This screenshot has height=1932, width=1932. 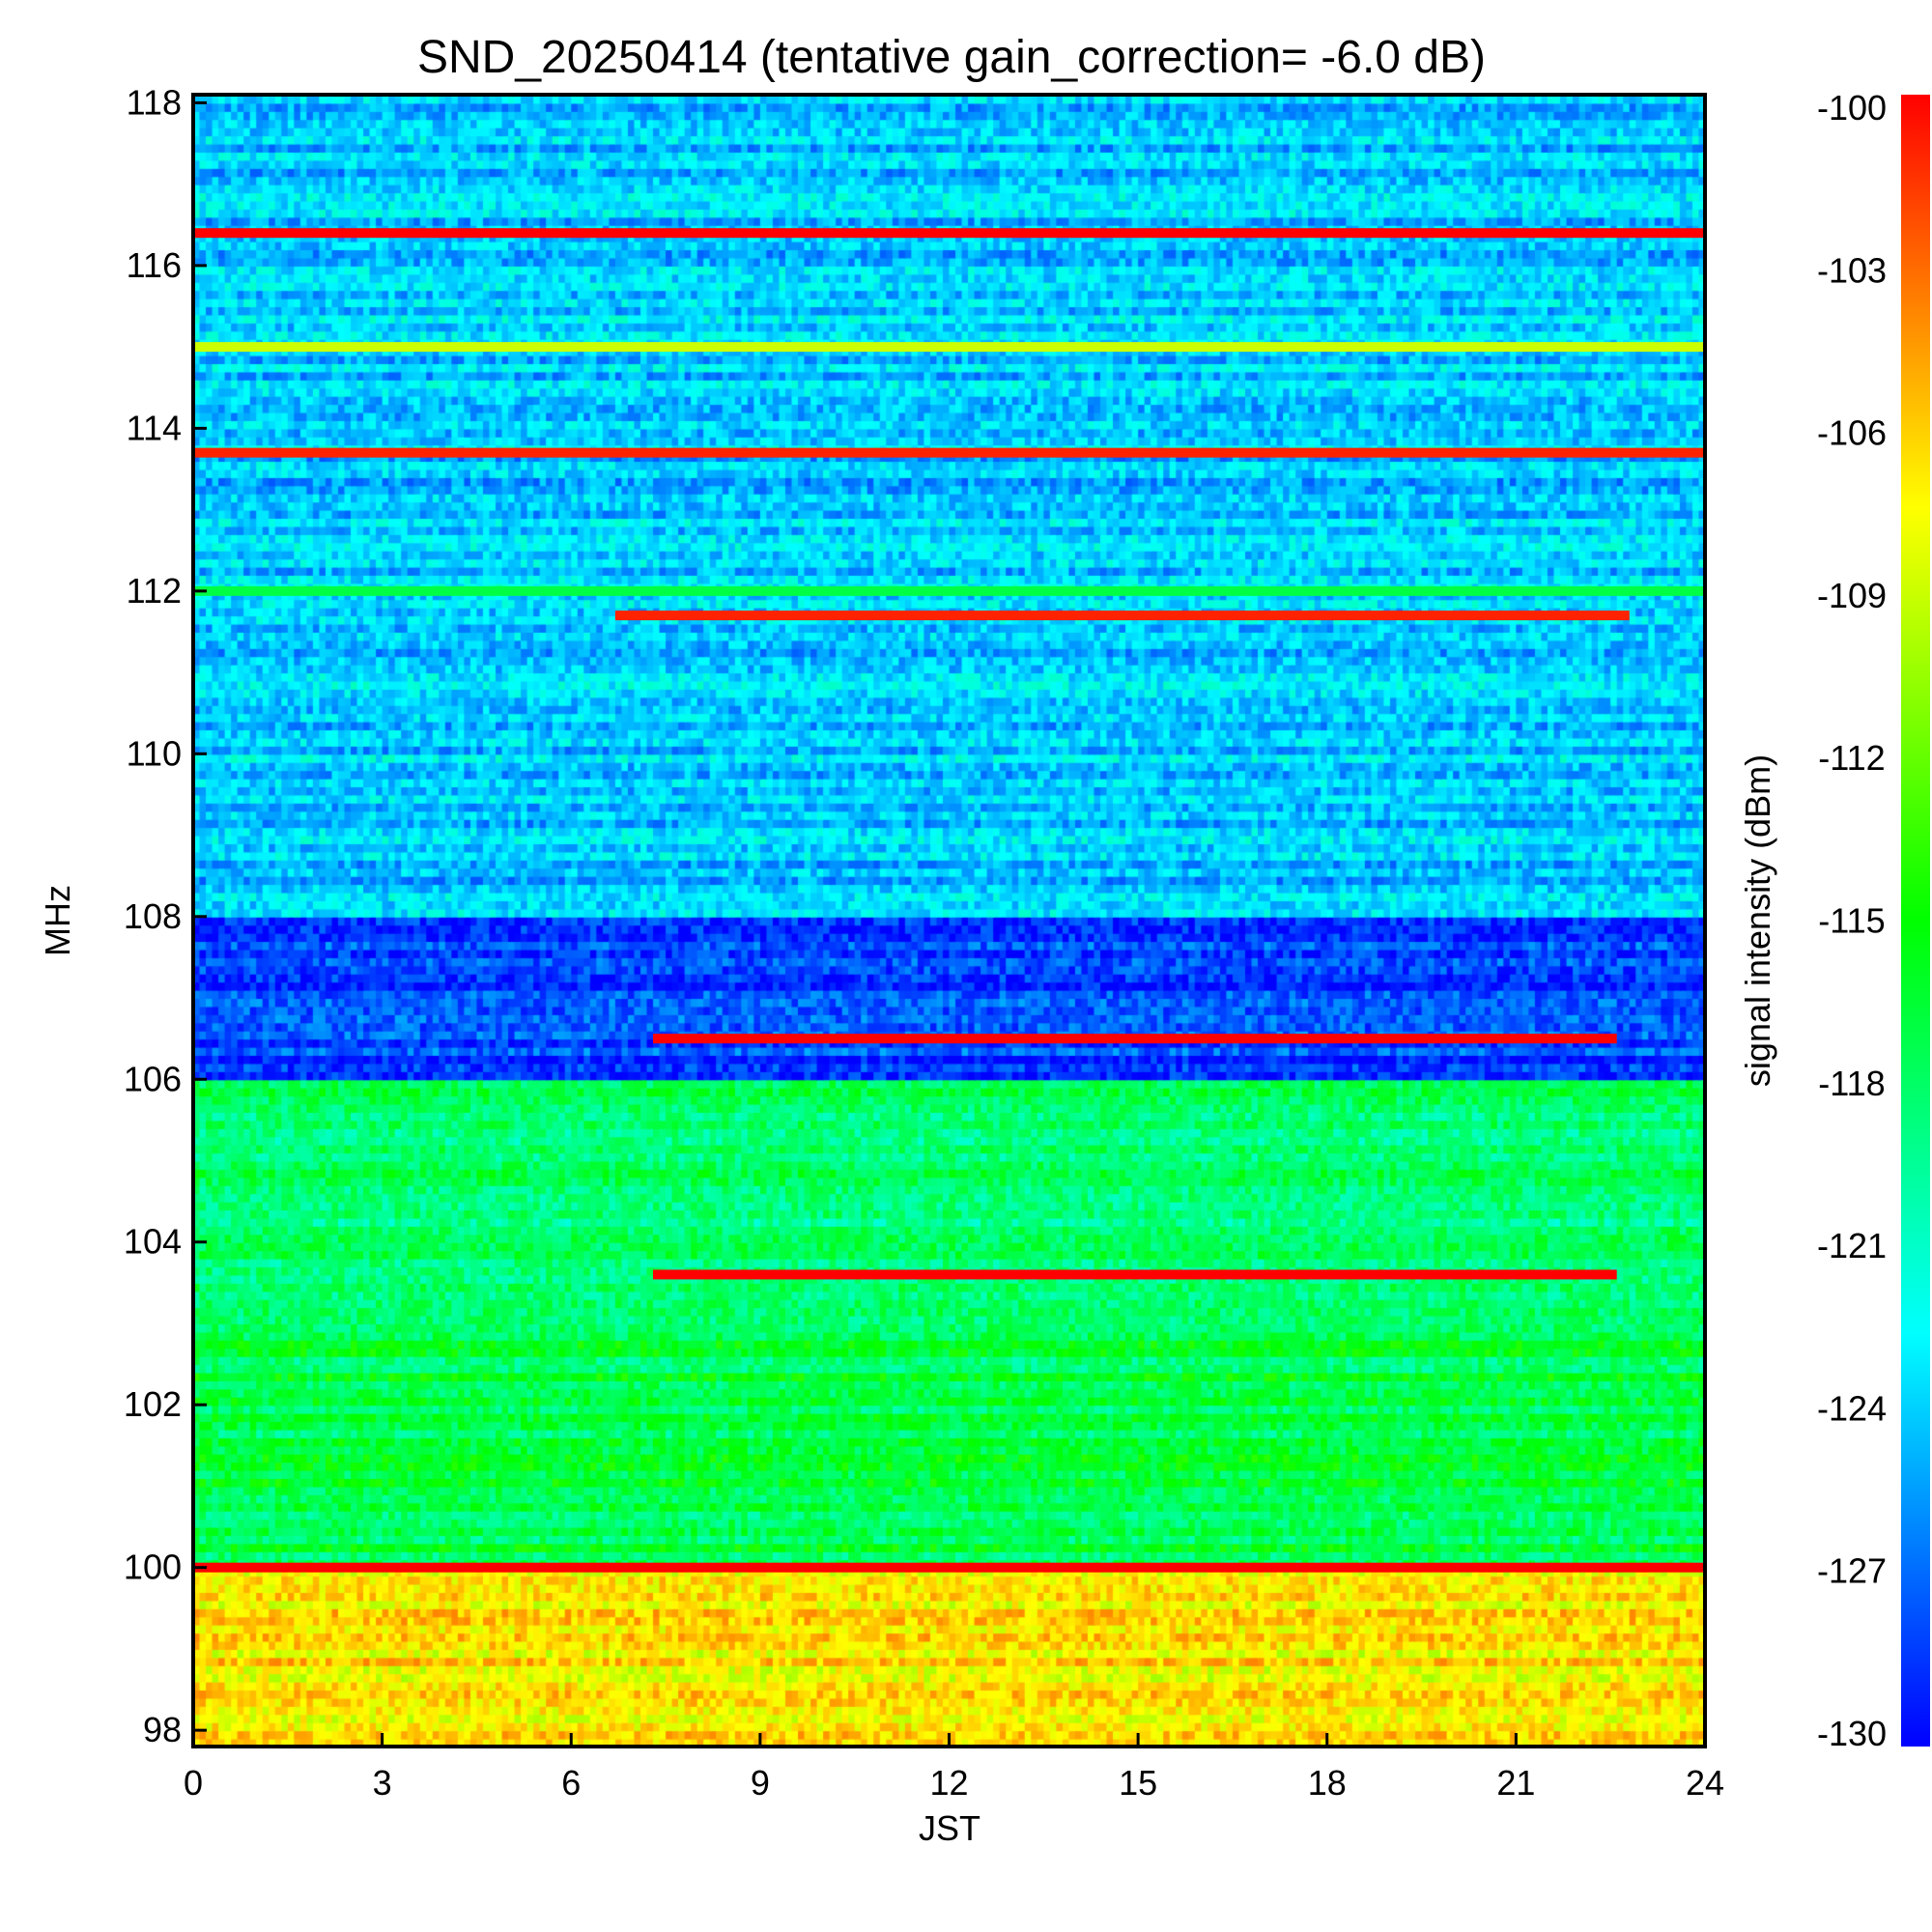 What do you see at coordinates (1851, 758) in the screenshot?
I see `colorbar-tick-label: -112` at bounding box center [1851, 758].